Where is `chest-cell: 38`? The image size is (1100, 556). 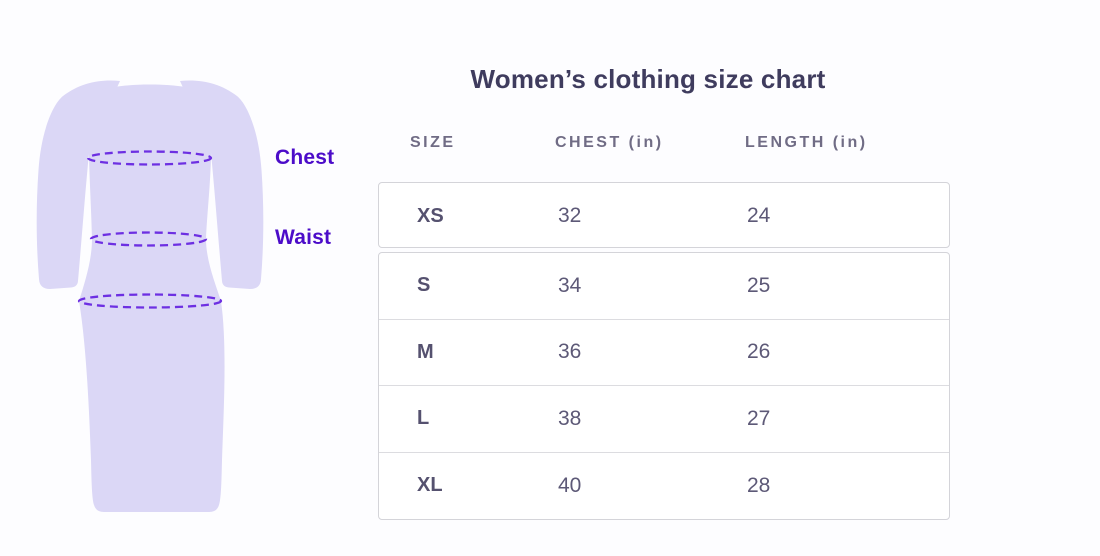
chest-cell: 38 is located at coordinates (570, 418).